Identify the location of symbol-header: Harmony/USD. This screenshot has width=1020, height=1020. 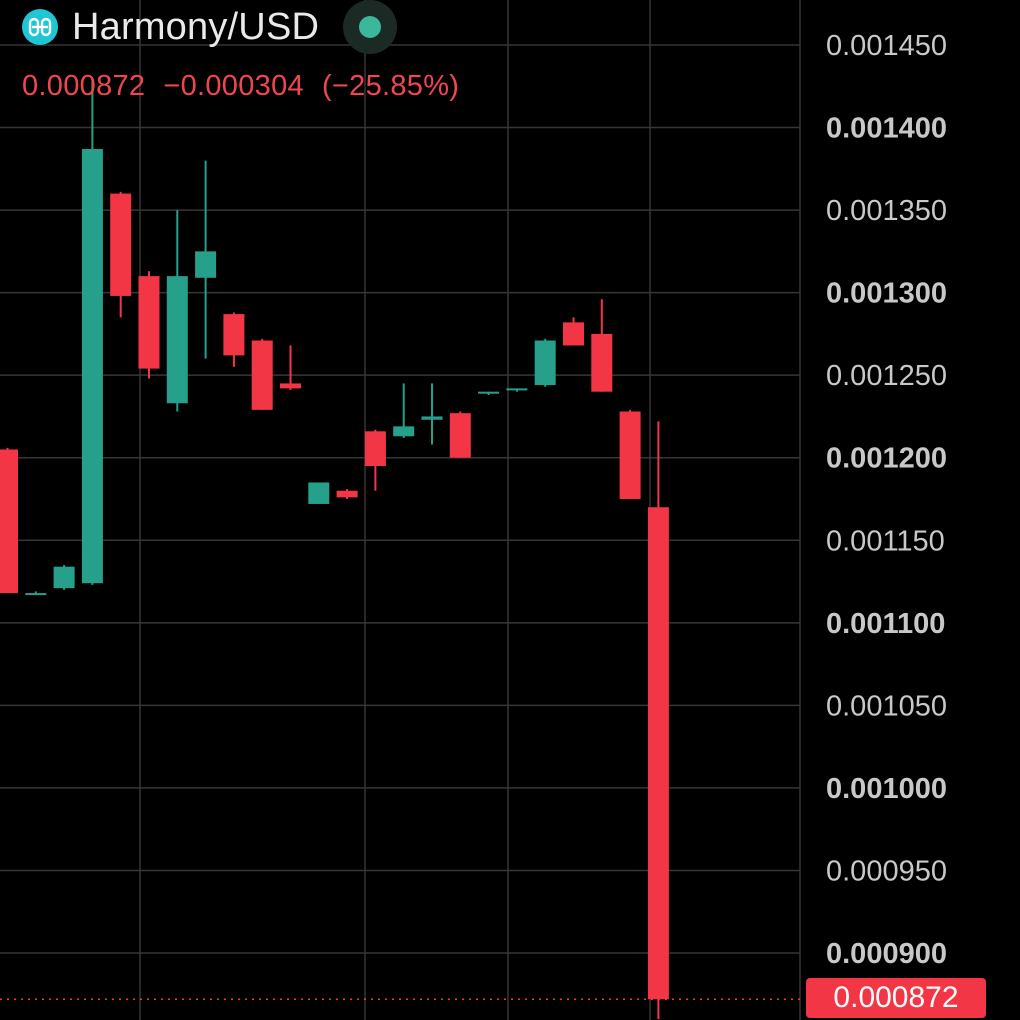
(210, 27).